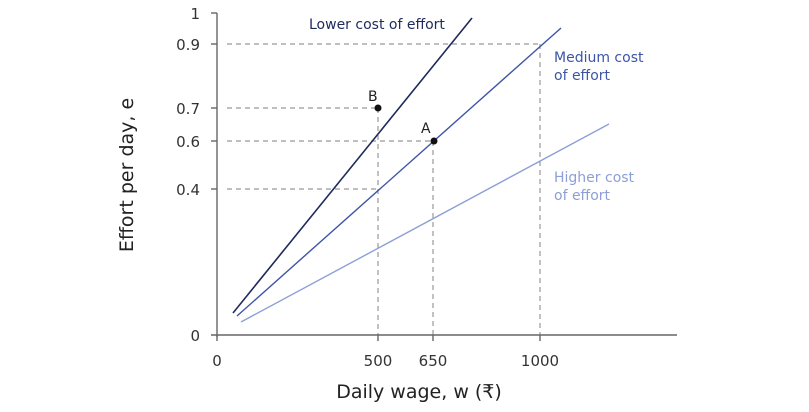 This screenshot has height=412, width=809. I want to click on label-higher-cost-line1: Higher cost, so click(594, 178).